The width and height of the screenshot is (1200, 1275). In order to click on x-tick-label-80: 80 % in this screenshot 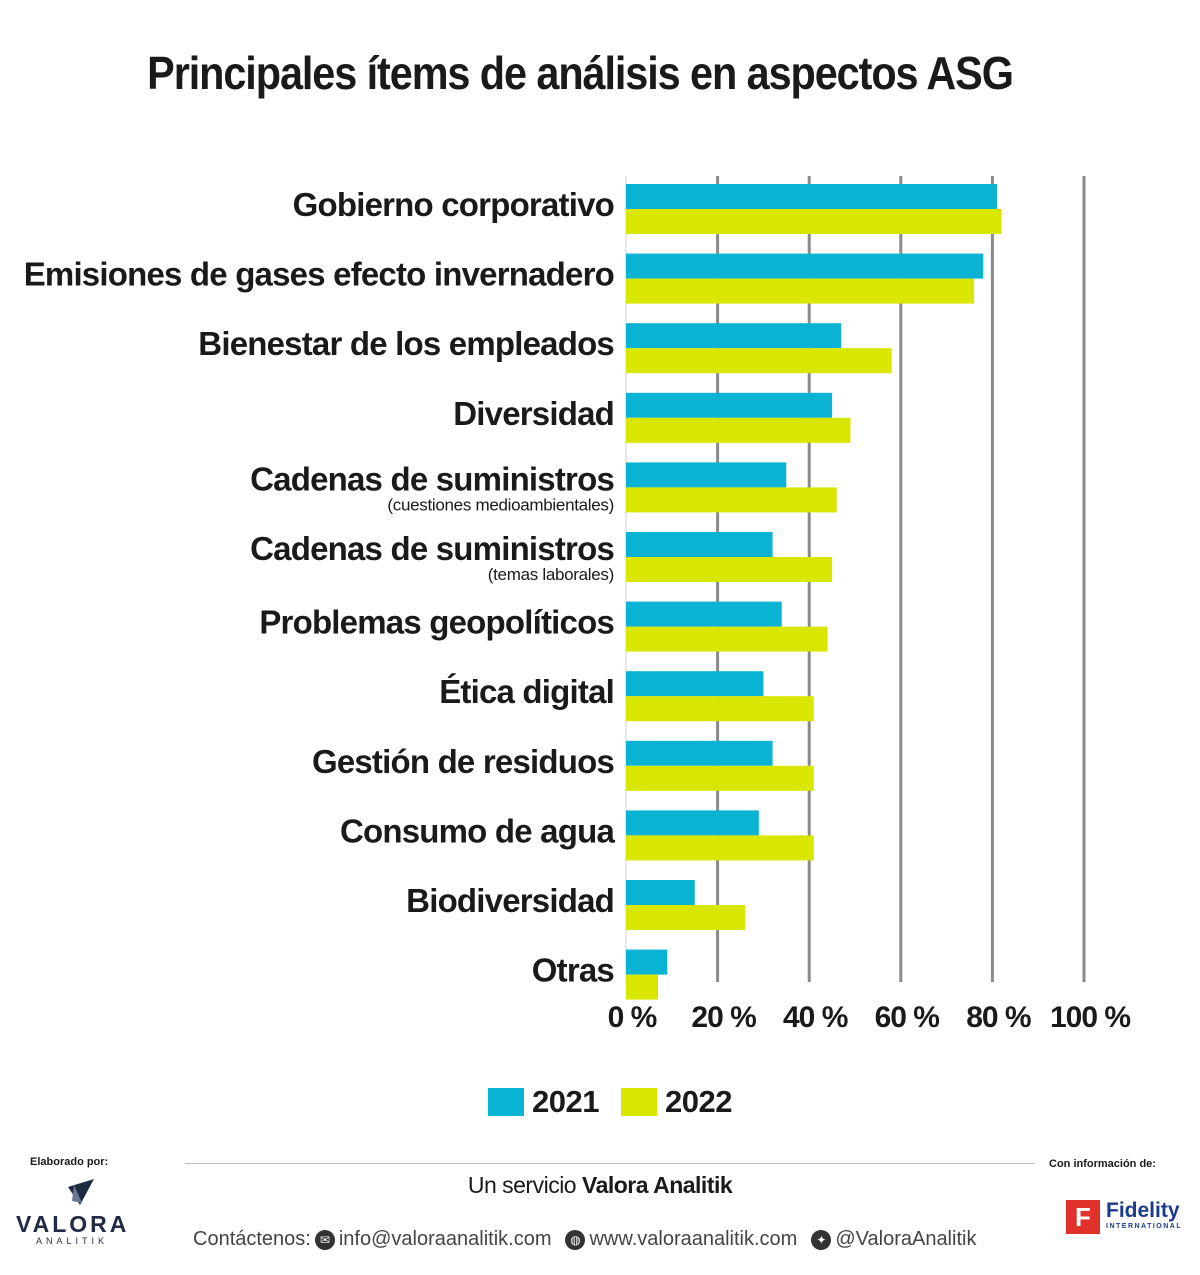, I will do `click(998, 1017)`.